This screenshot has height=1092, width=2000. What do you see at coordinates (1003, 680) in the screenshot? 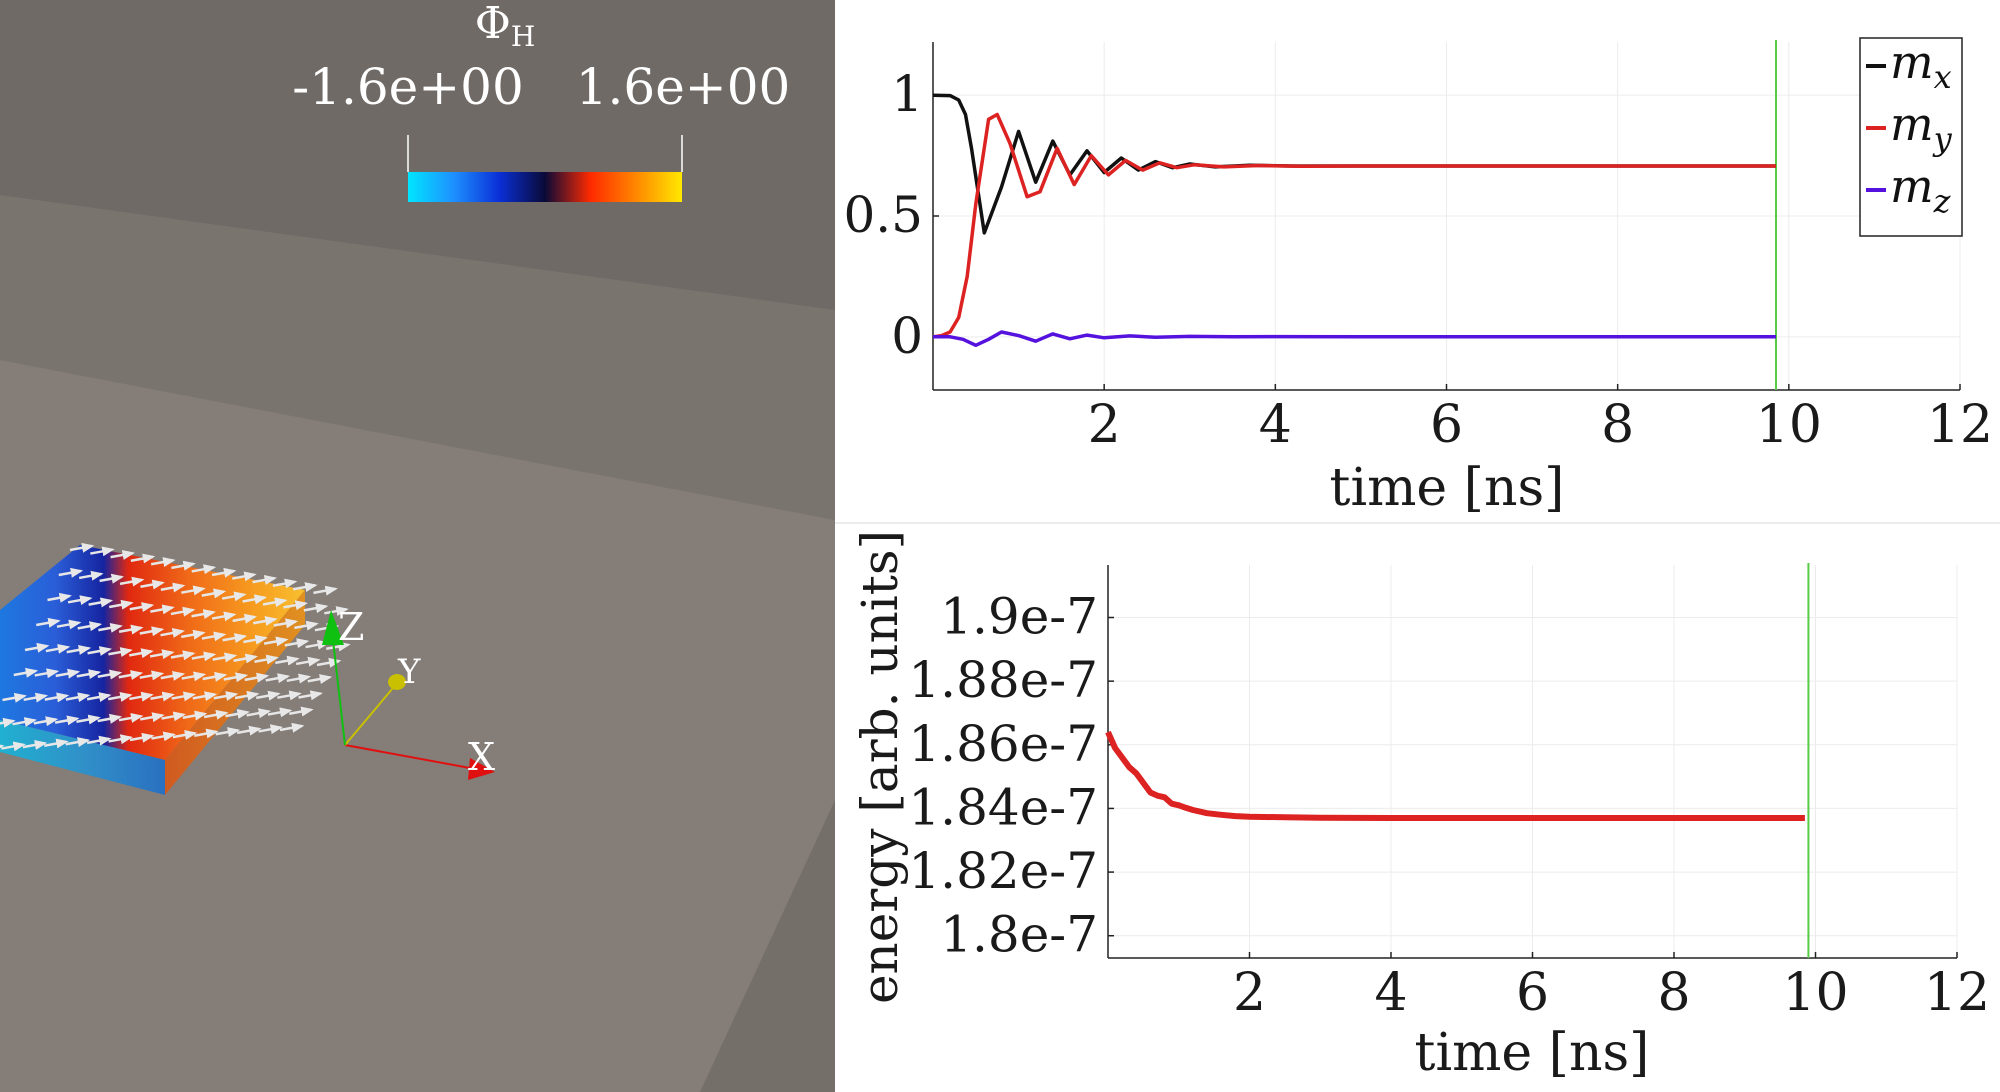
I see `y-tick-label: 1.88e-7` at bounding box center [1003, 680].